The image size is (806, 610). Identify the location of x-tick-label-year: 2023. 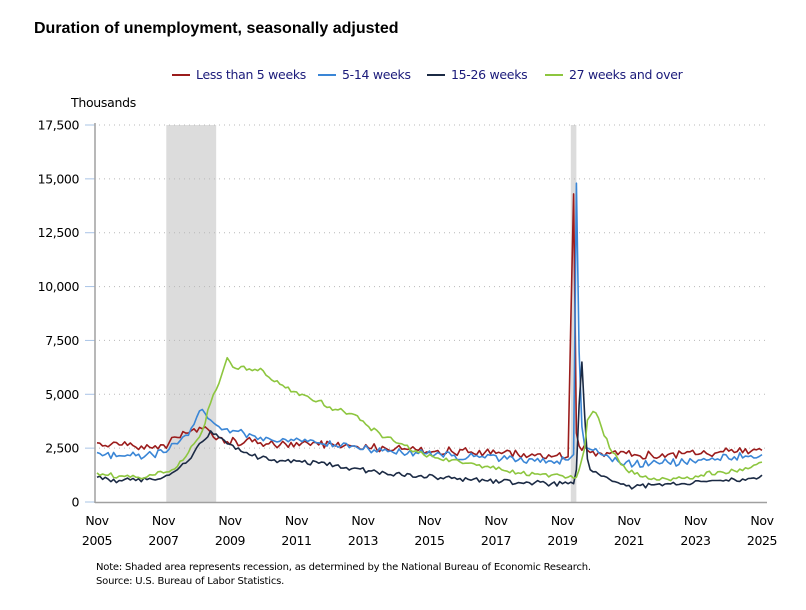
(695, 540).